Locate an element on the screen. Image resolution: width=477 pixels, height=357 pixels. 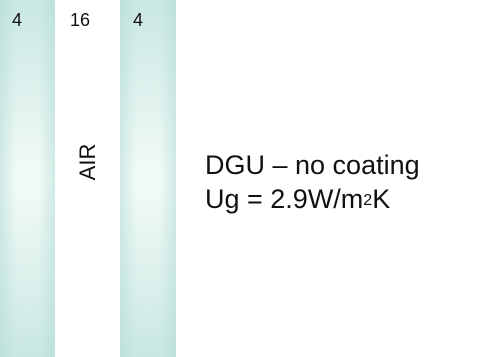
gap-thickness-label: 16 is located at coordinates (80, 20).